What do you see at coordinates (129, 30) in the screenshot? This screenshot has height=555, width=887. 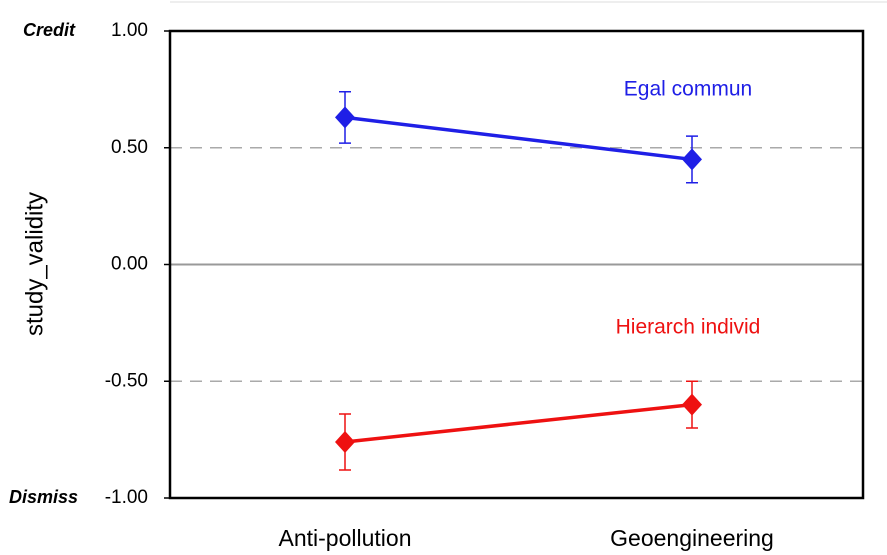 I see `y-tick-label: 1.00` at bounding box center [129, 30].